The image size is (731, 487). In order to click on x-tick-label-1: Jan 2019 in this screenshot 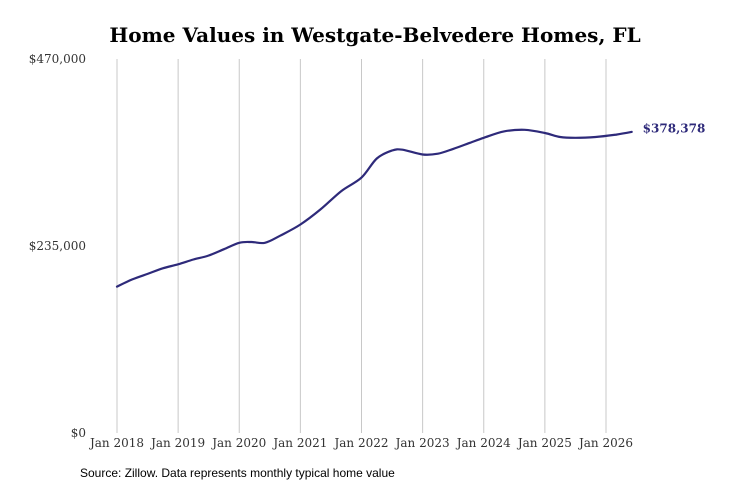, I will do `click(177, 443)`.